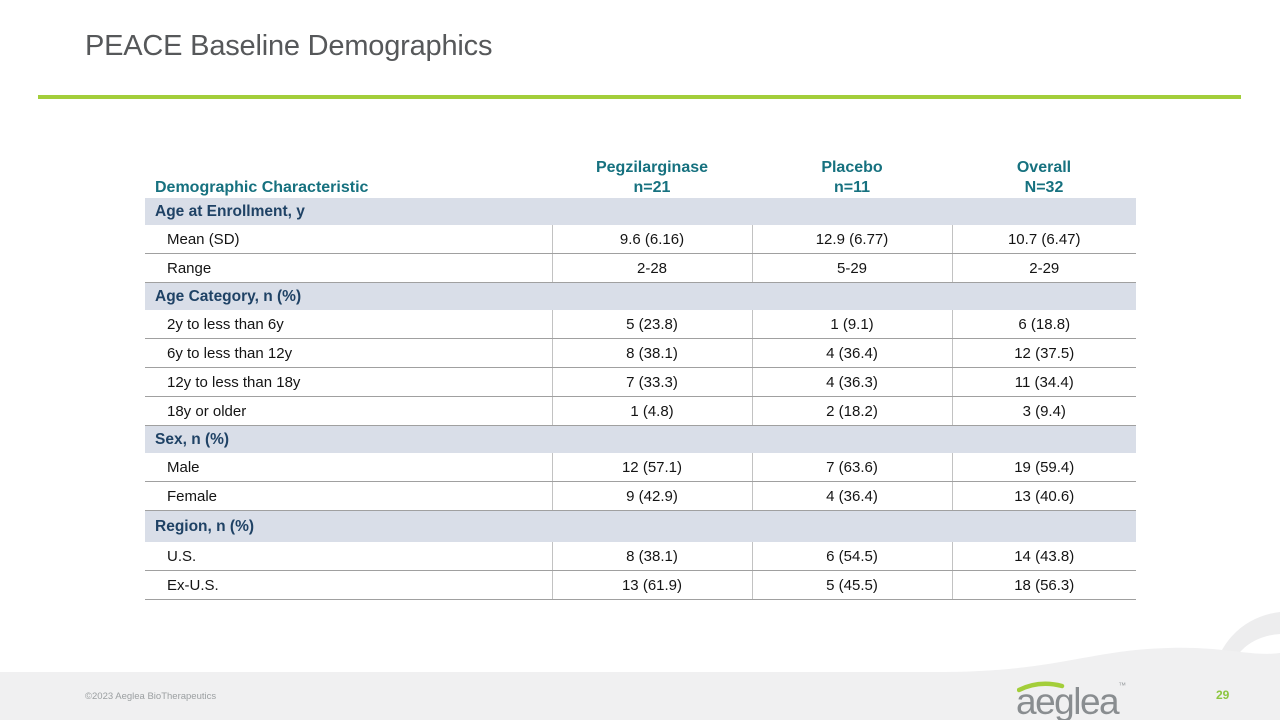  Describe the element at coordinates (262, 187) in the screenshot. I see `column-header-characteristic: Demographic Characteristic` at that location.